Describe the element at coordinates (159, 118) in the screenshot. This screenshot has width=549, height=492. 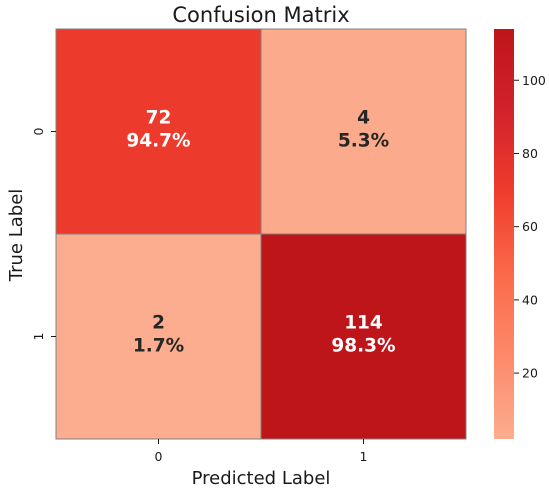
I see `cell-count-label: 72` at that location.